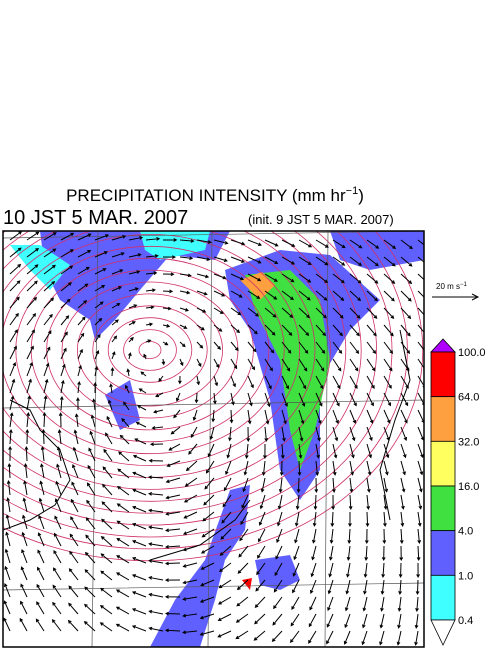 This screenshot has height=650, width=500. Describe the element at coordinates (452, 286) in the screenshot. I see `wind-scale-label: 20 m s−1` at that location.